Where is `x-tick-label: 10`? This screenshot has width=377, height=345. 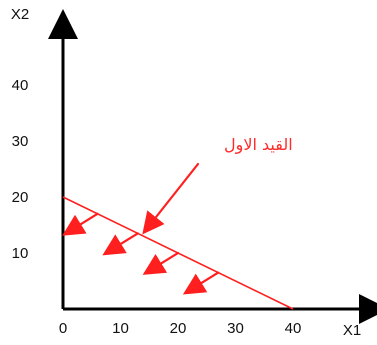 x-tick-label: 10 is located at coordinates (120, 328).